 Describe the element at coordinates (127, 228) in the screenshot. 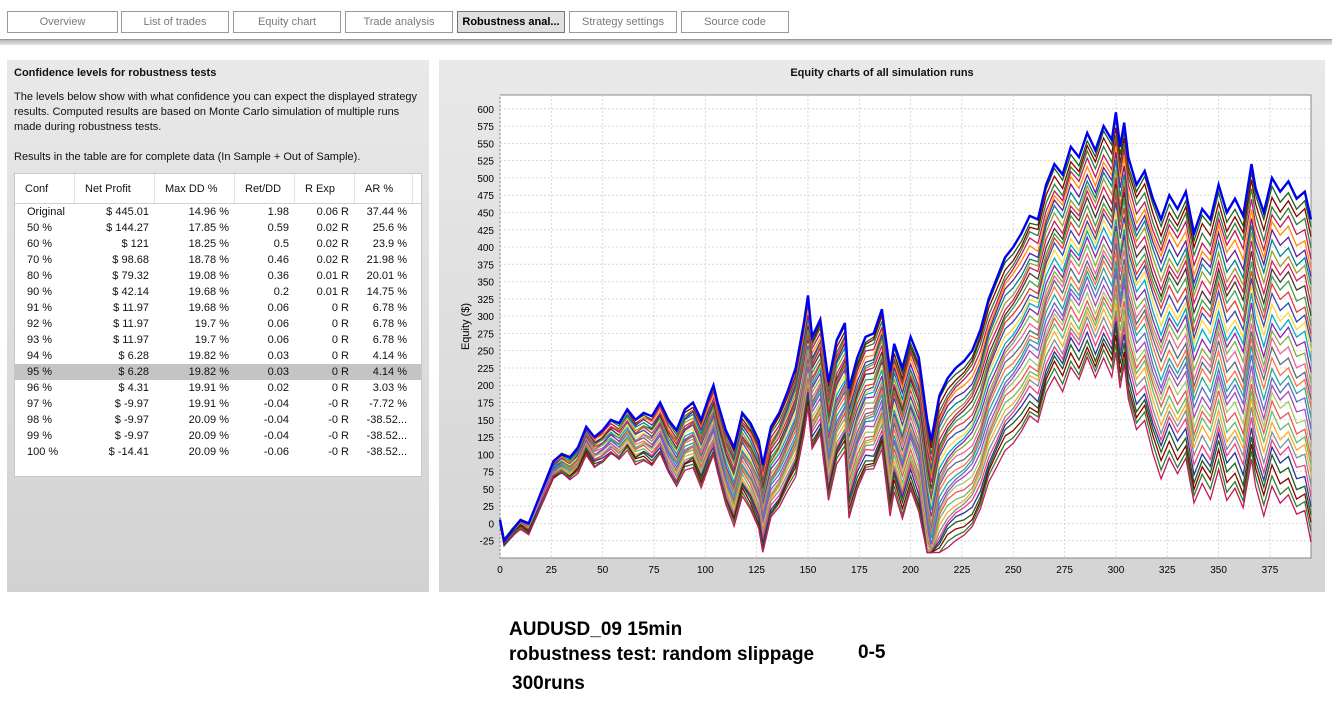

I see `table-cell: $ 144.27` at that location.